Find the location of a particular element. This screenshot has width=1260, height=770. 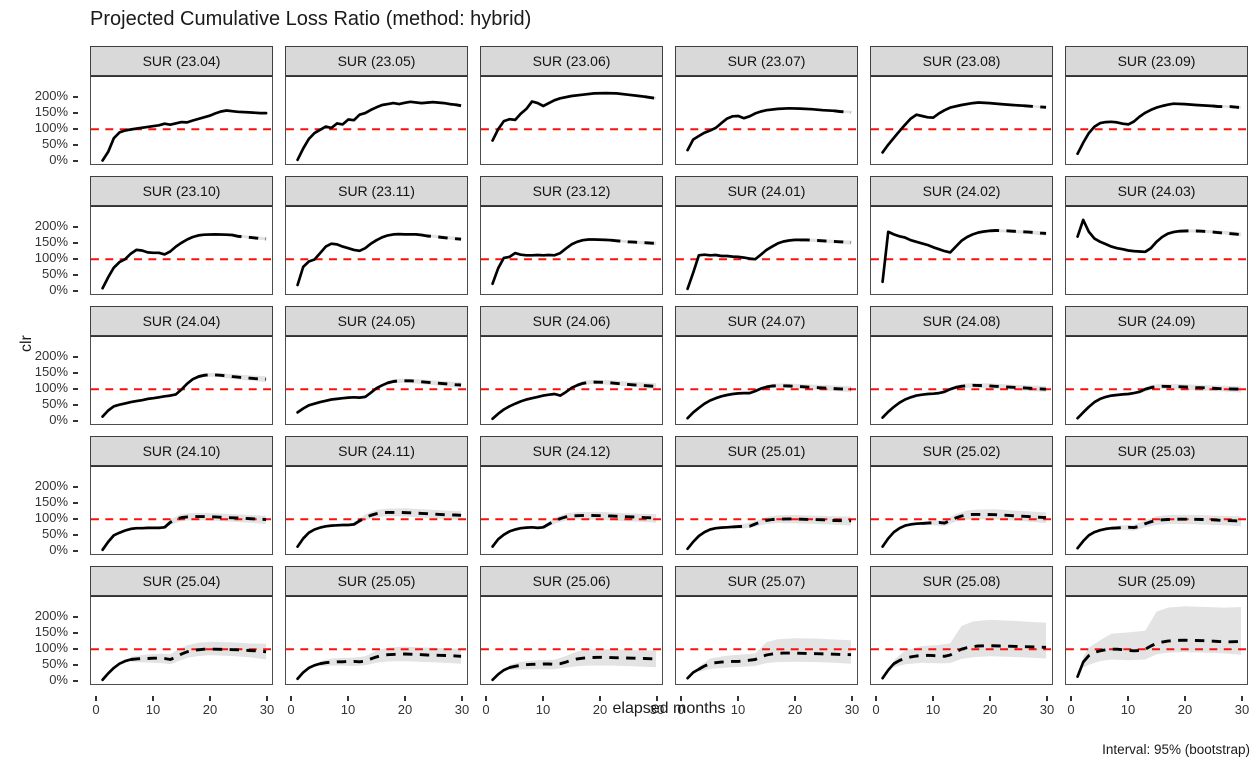

facet-strip-label: SUR (23.11) is located at coordinates (376, 191).